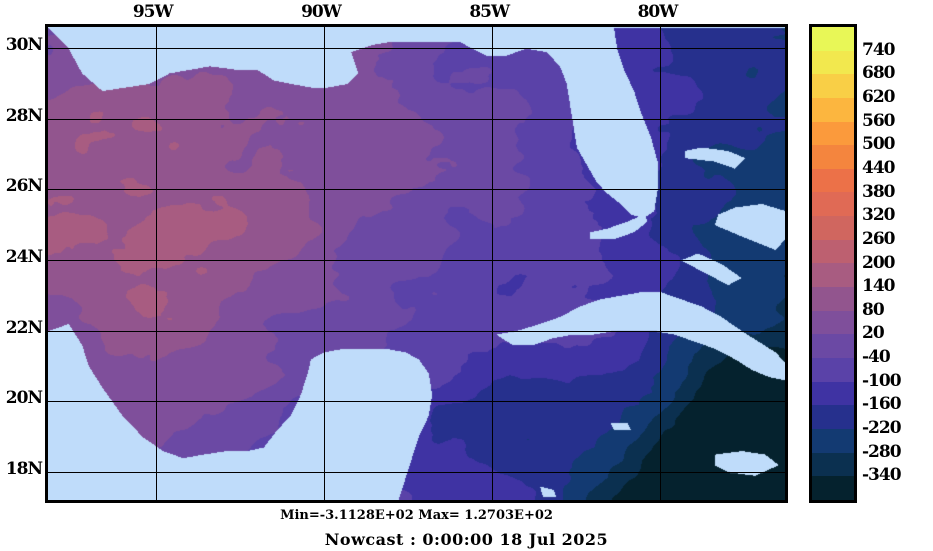  Describe the element at coordinates (878, 215) in the screenshot. I see `colorbar-tick: 320` at that location.